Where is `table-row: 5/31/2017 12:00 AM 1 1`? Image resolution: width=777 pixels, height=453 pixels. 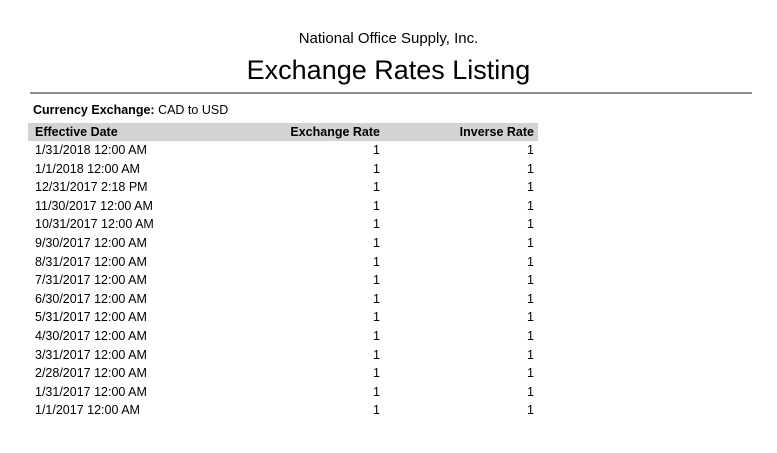 table-row: 5/31/2017 12:00 AM 1 1 is located at coordinates (283, 317).